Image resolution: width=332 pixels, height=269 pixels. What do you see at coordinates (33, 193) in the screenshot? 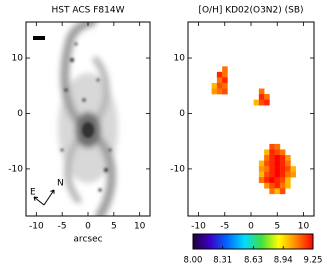
I see `compass-label: E` at bounding box center [33, 193].